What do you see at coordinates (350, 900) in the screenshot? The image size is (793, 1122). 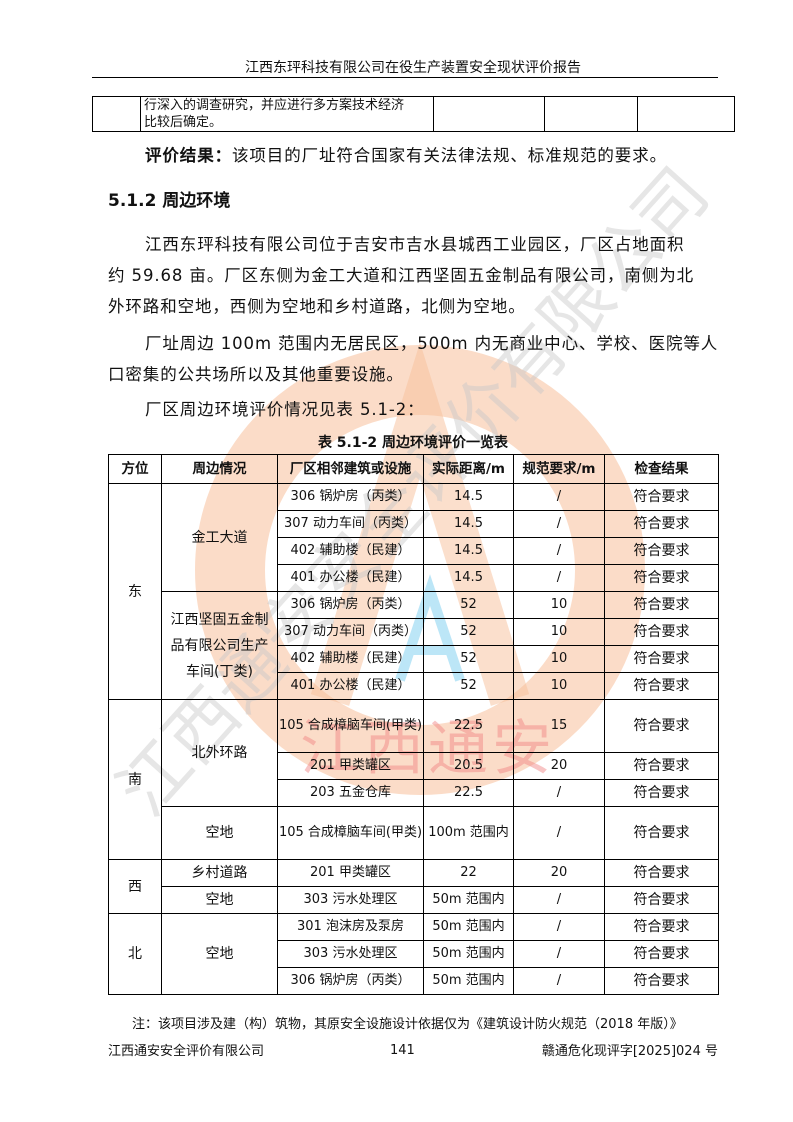 I see `facility-cell: 303 污水处理区` at bounding box center [350, 900].